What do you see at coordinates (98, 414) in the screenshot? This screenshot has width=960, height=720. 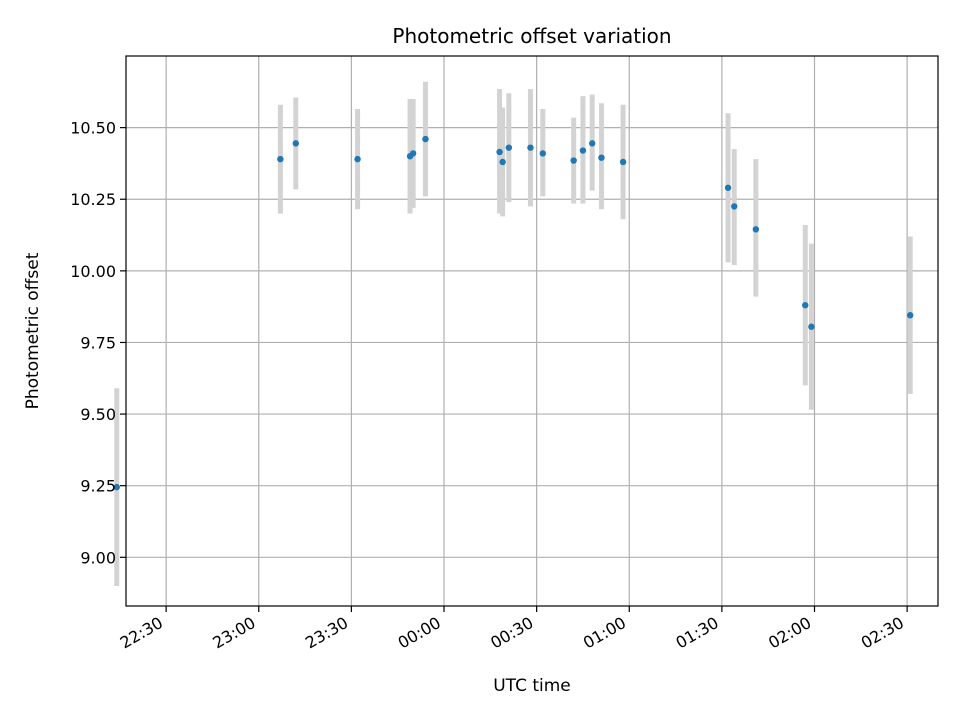 I see `y-tick-label: 9.50` at bounding box center [98, 414].